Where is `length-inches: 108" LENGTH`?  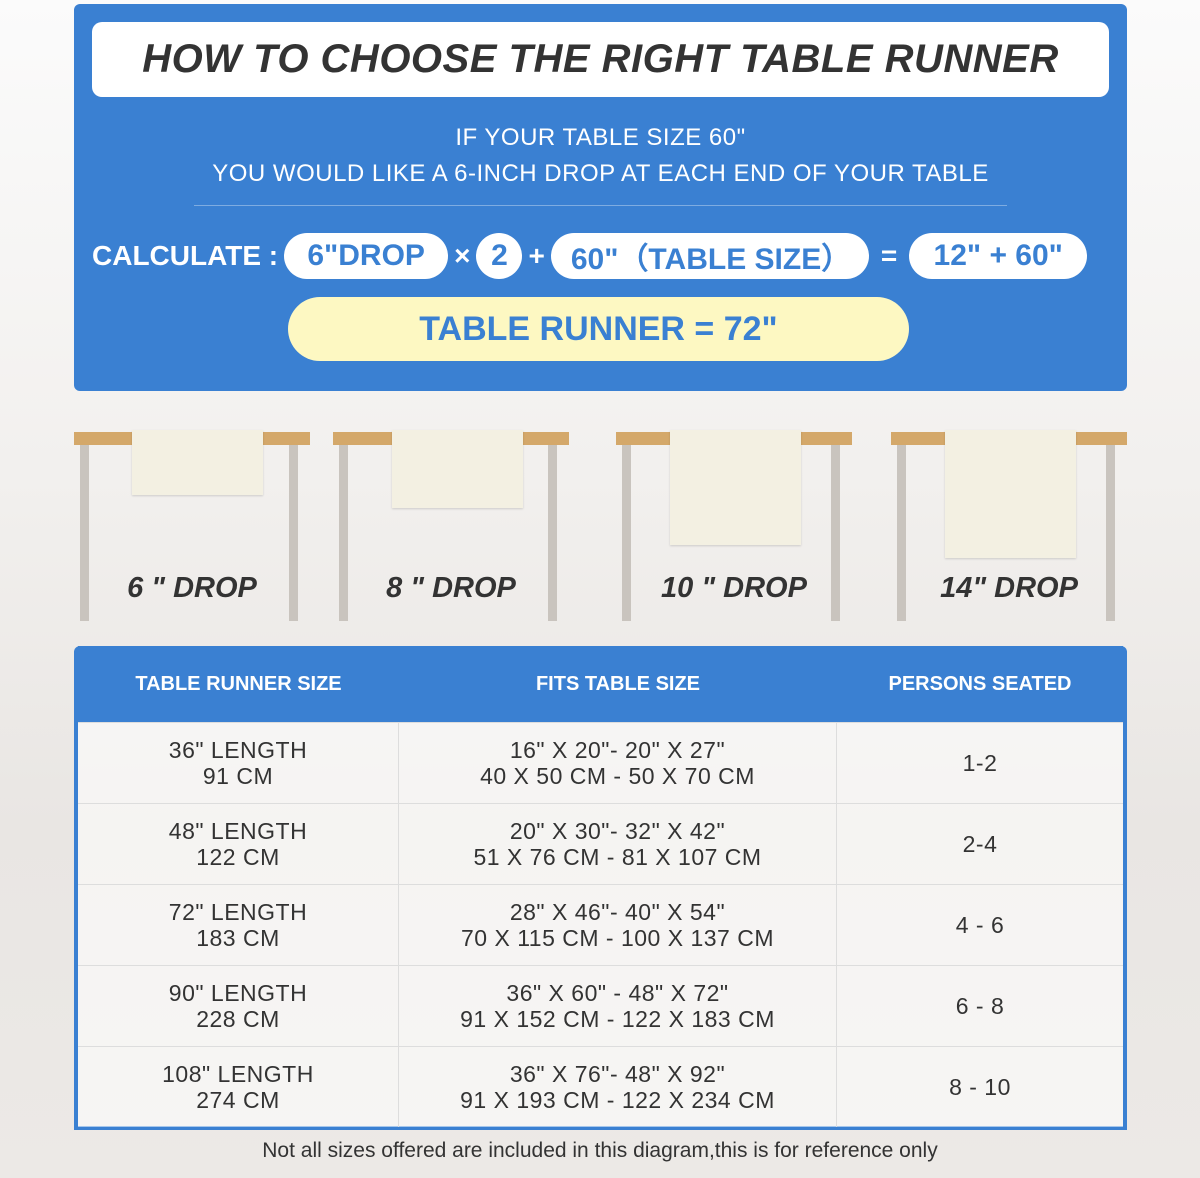
length-inches: 108" LENGTH is located at coordinates (238, 1074).